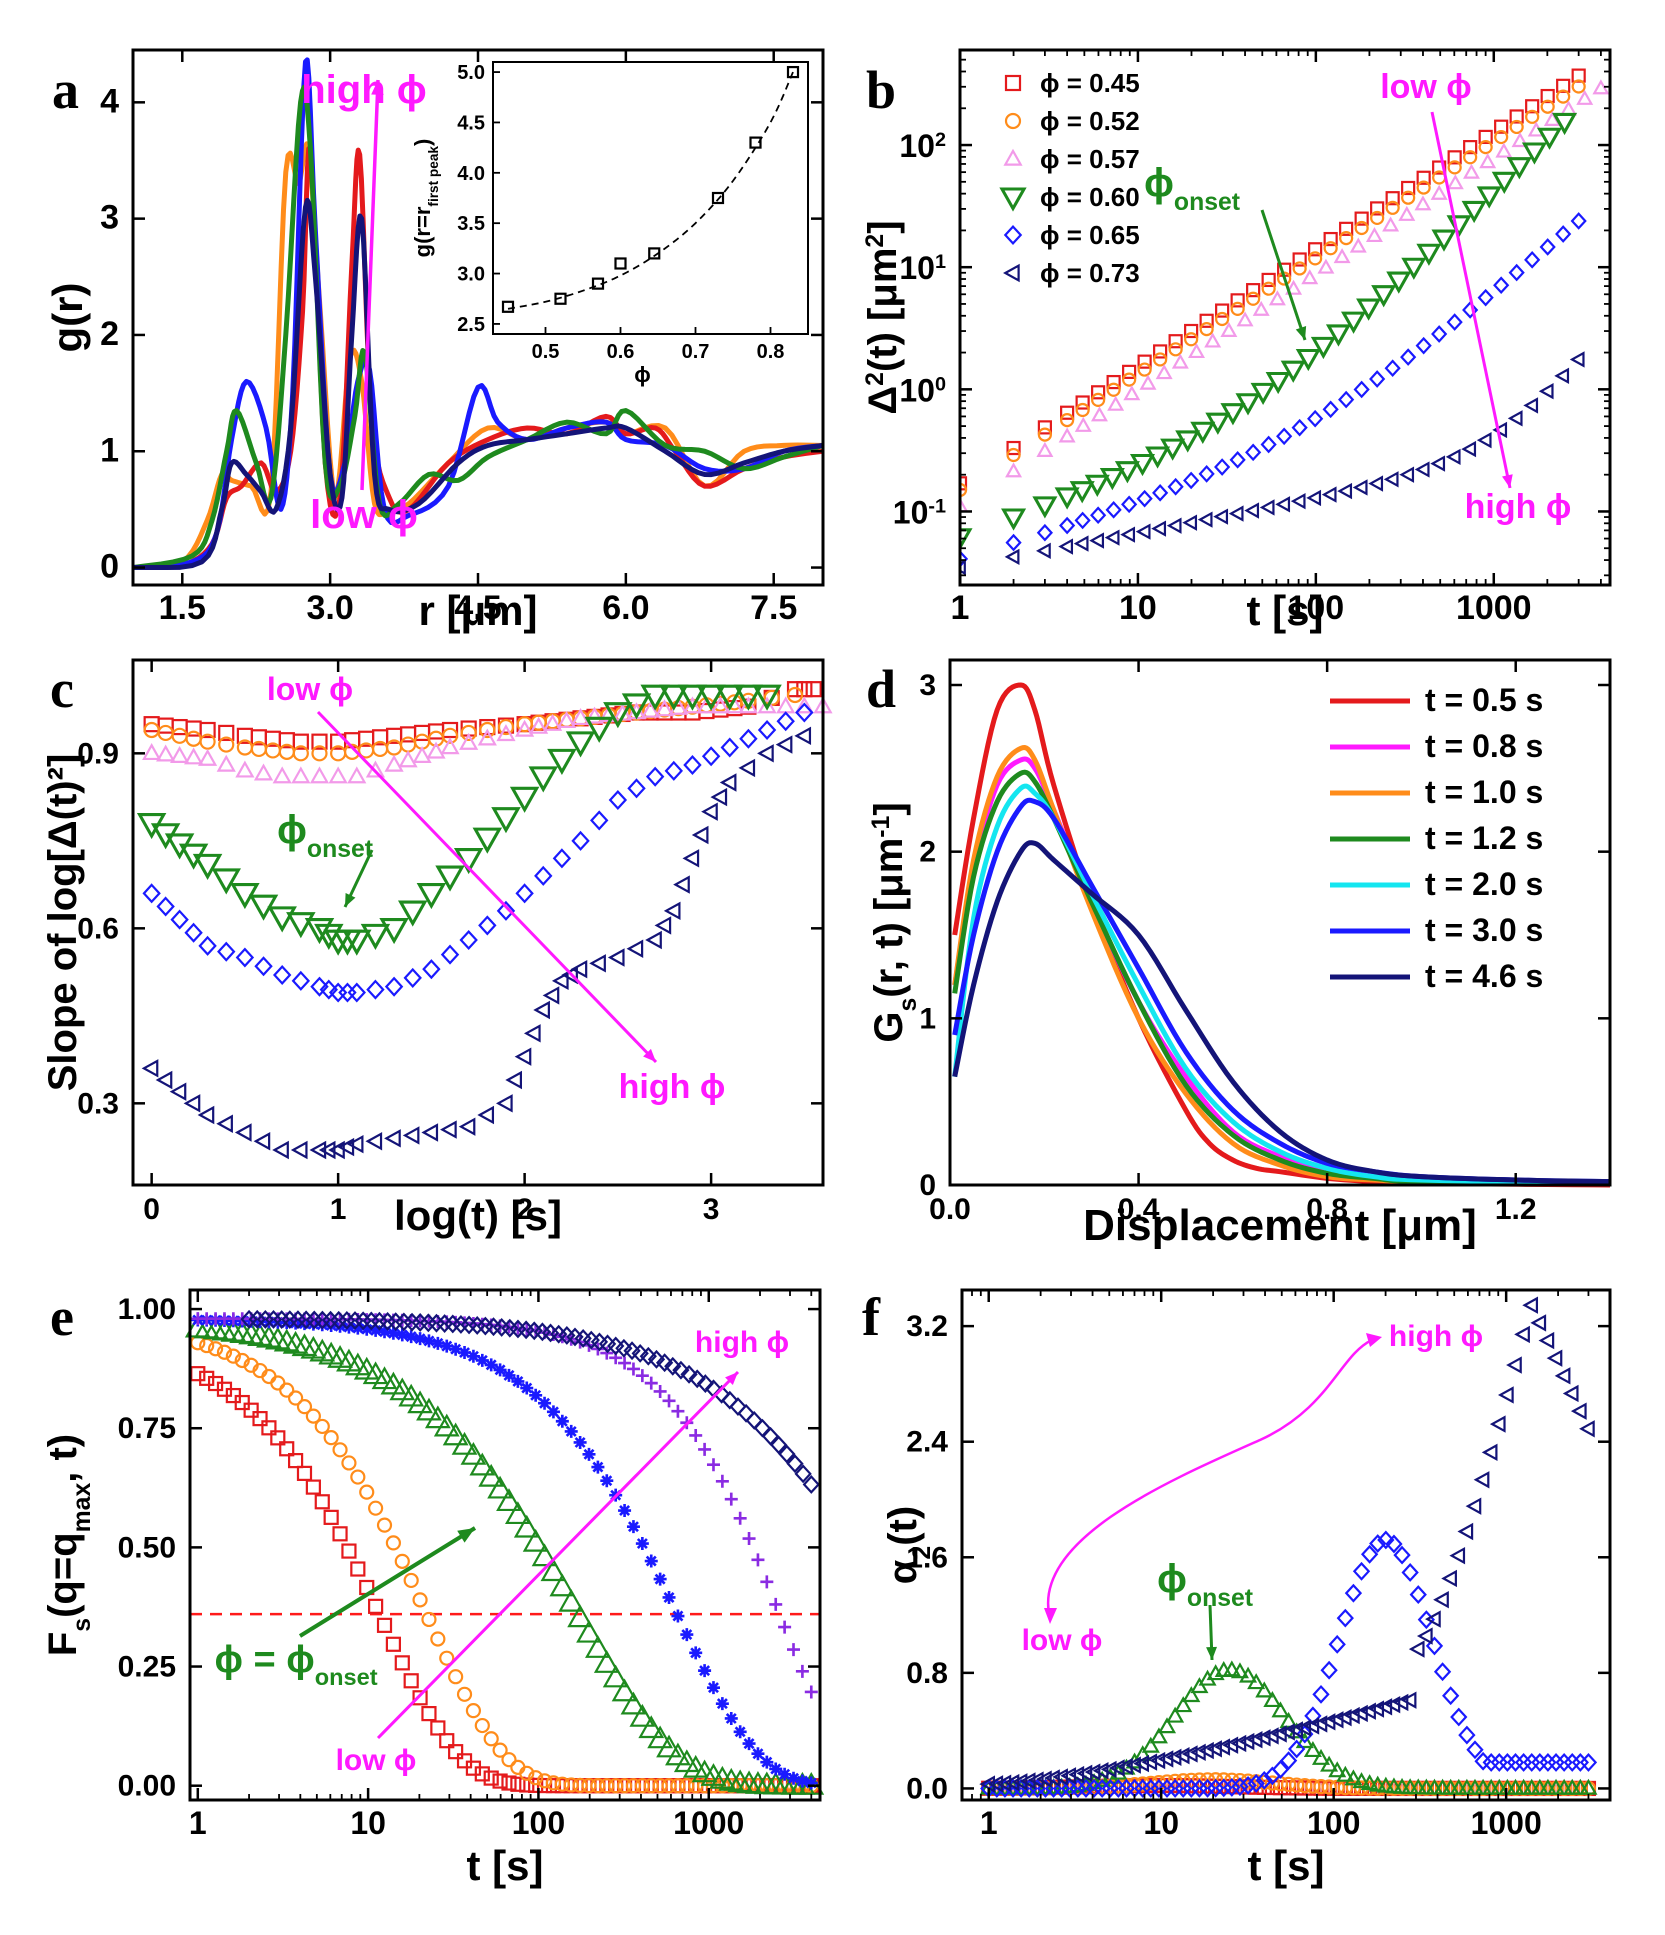 This screenshot has height=1935, width=1665. What do you see at coordinates (650, 198) in the screenshot?
I see `inset-frame` at bounding box center [650, 198].